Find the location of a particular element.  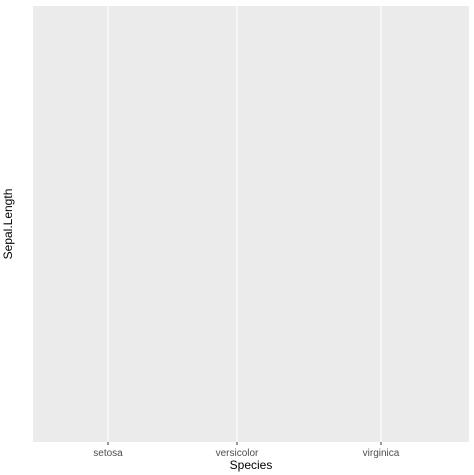

x-axis-title: Species is located at coordinates (251, 465).